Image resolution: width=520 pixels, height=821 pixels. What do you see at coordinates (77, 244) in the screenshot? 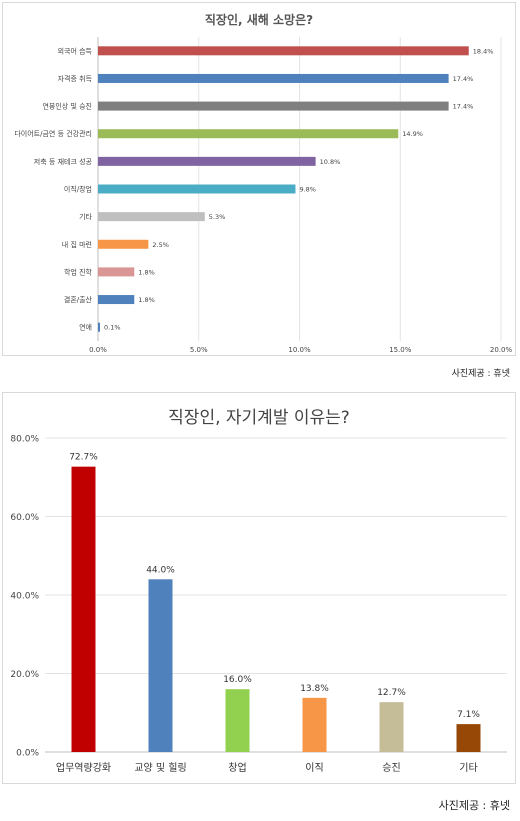
I see `category-label: 내 집 마련` at bounding box center [77, 244].